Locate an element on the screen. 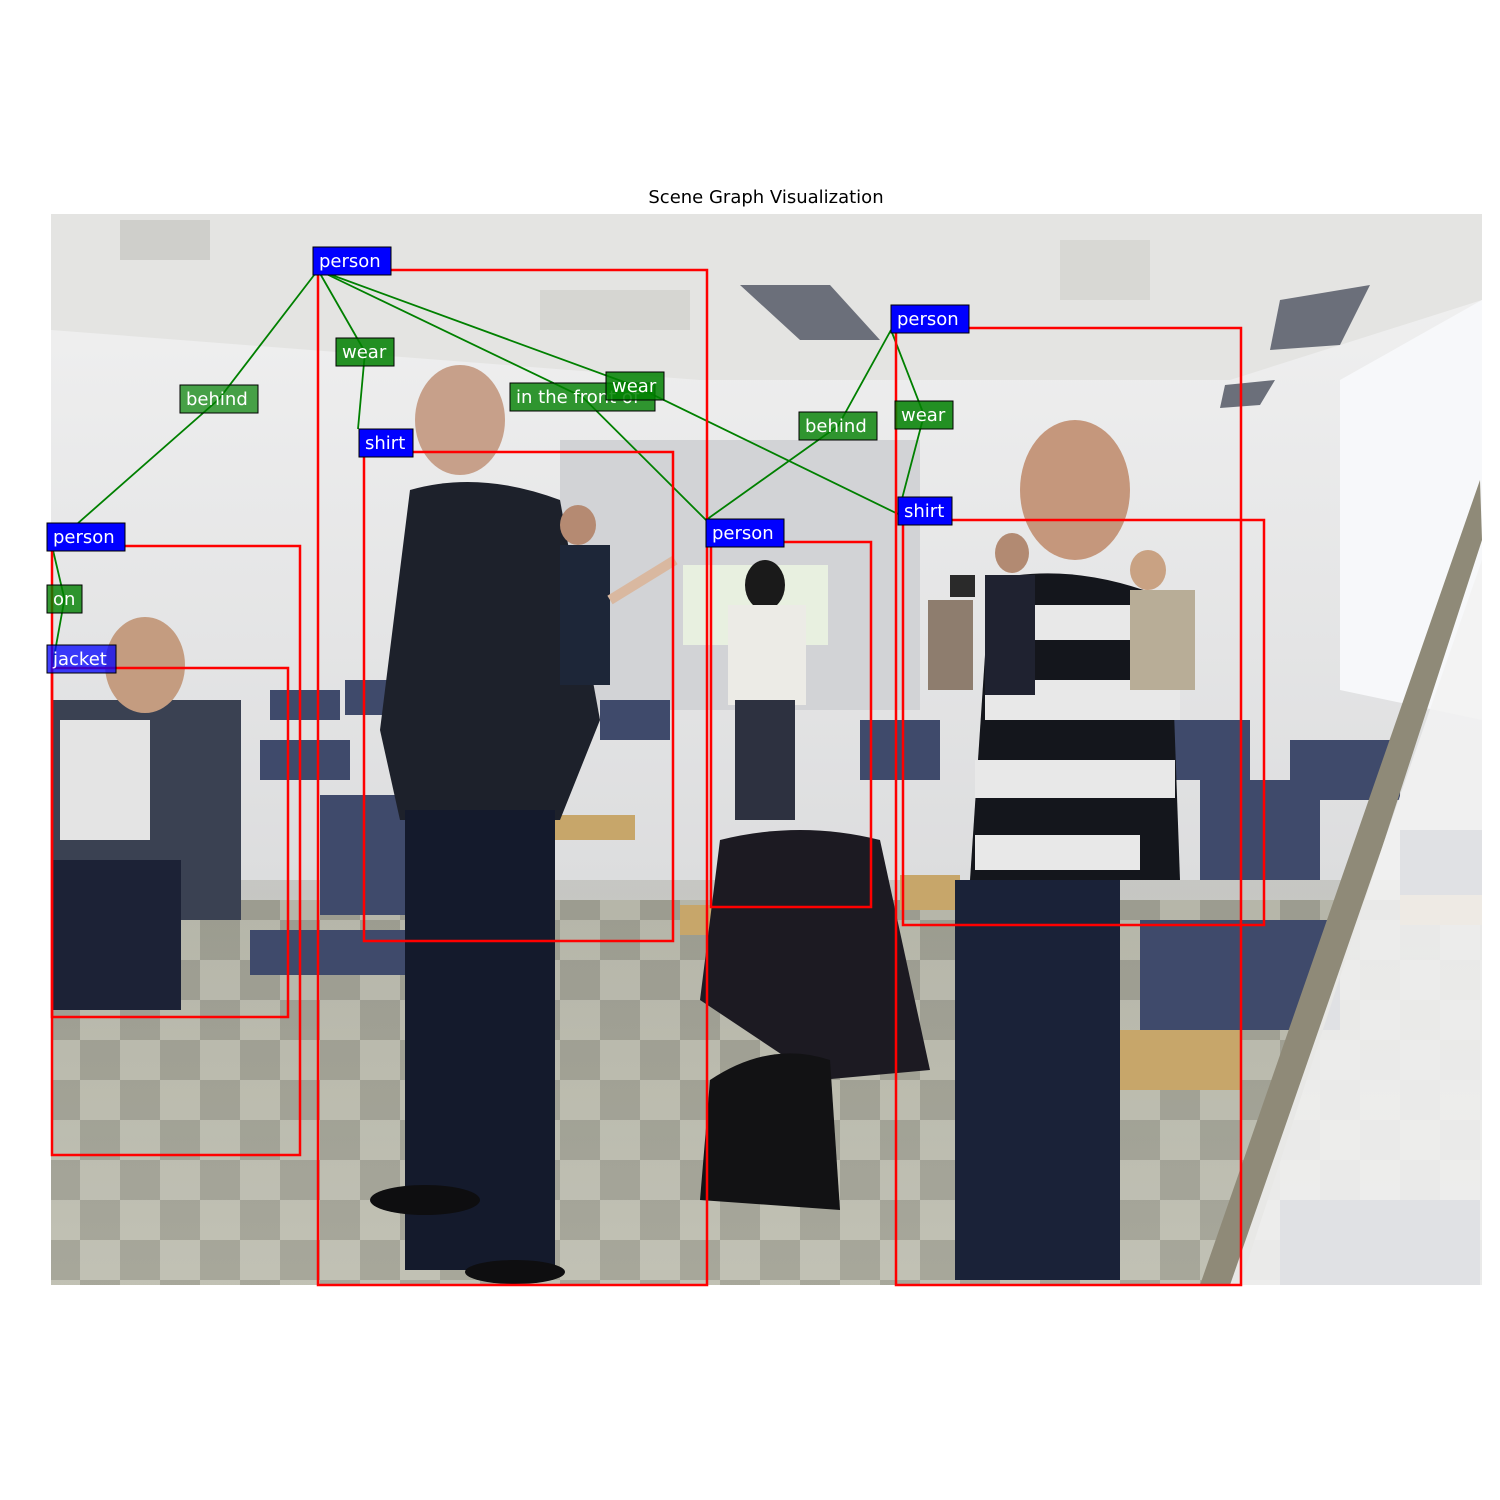  relation-label-rel_behind2-text: behind is located at coordinates (836, 426).